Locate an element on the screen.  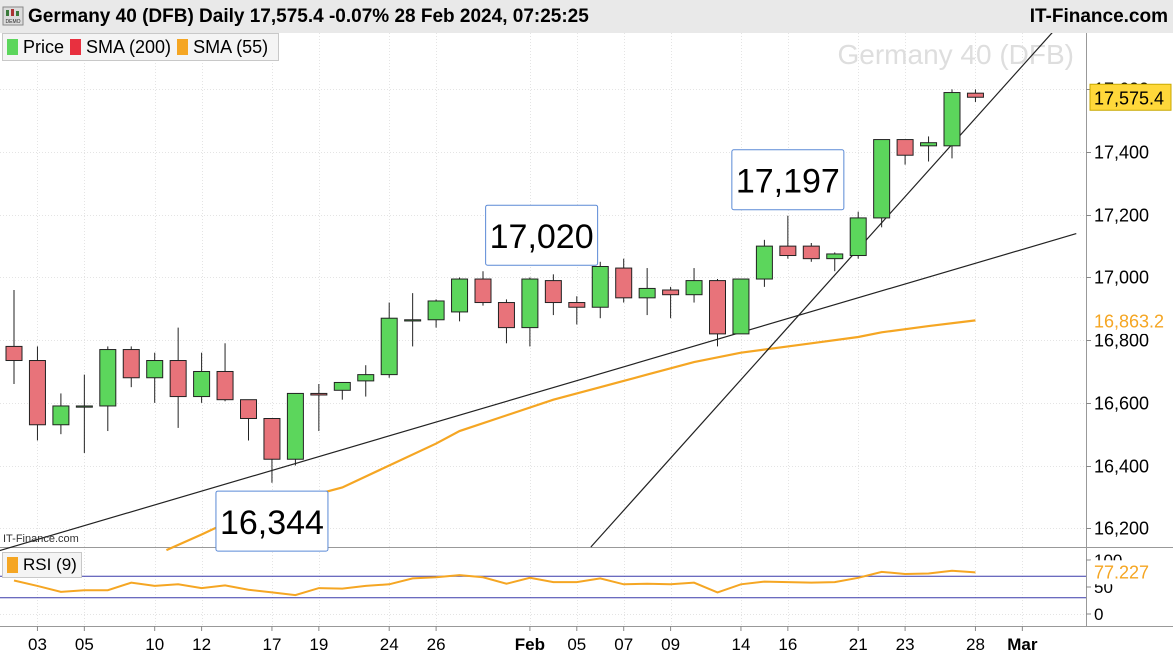
legend-label: Price is located at coordinates (44, 46).